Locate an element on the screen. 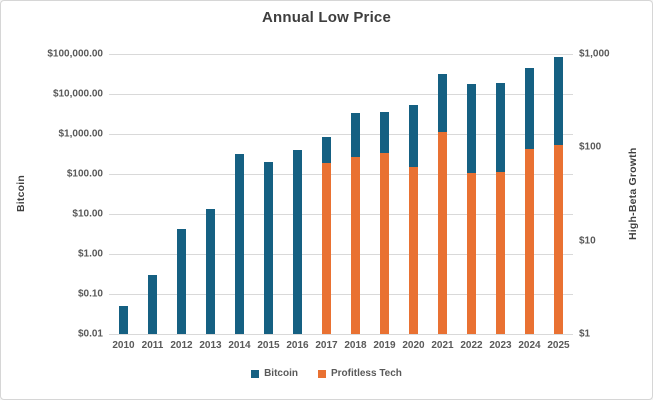 The width and height of the screenshot is (653, 400). left-axis-tick-label: $100.00 is located at coordinates (84, 174).